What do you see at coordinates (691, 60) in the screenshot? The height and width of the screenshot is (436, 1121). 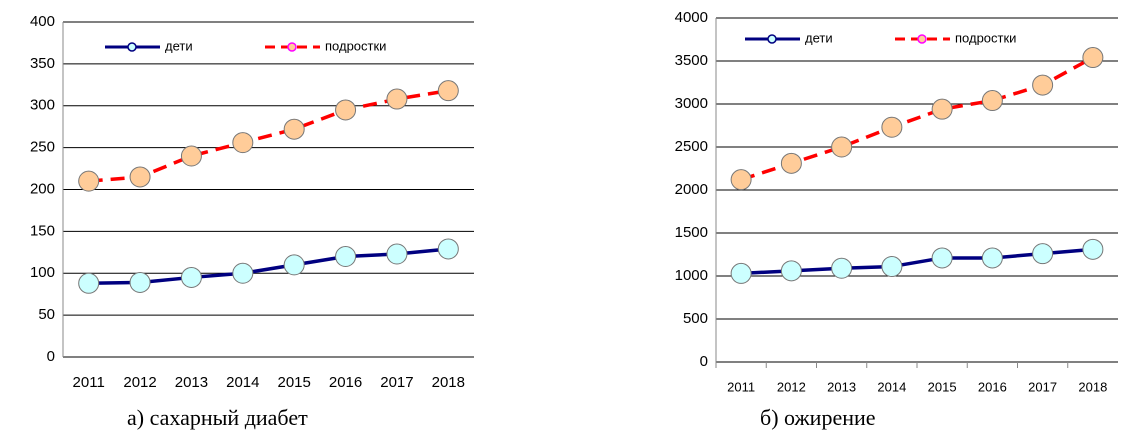 I see `y-tick-label: 3500` at bounding box center [691, 60].